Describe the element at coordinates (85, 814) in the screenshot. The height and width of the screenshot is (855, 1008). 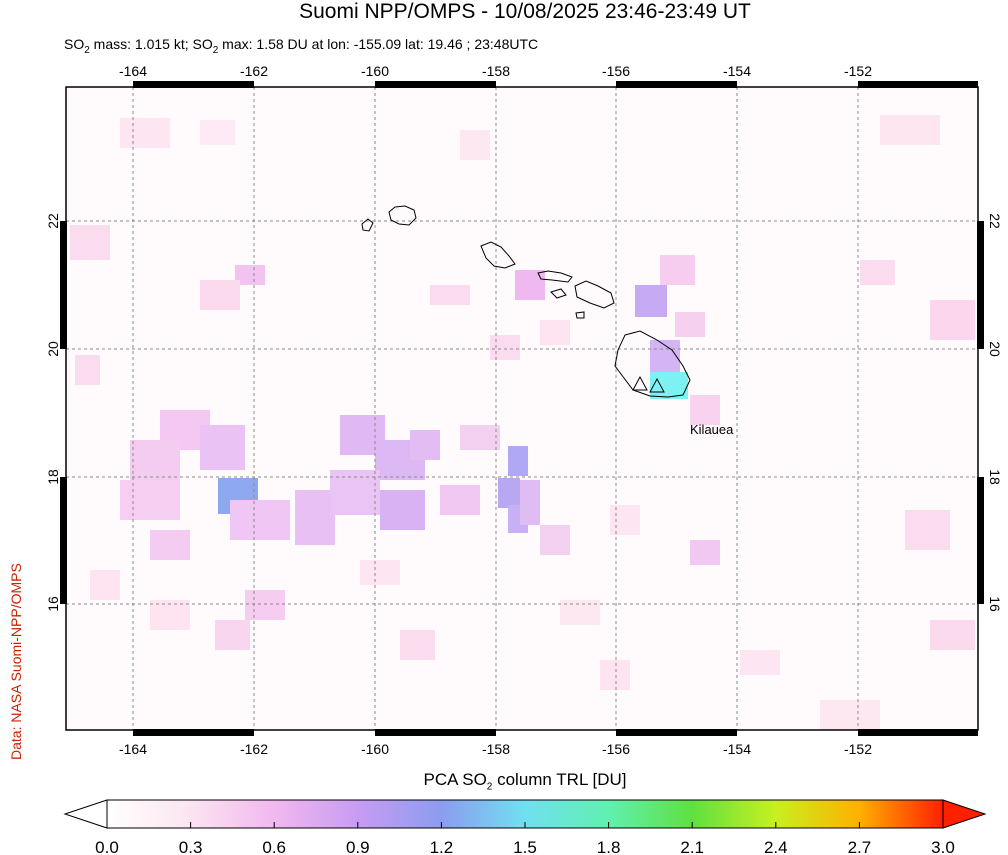
I see `colorbar-low-arrow` at that location.